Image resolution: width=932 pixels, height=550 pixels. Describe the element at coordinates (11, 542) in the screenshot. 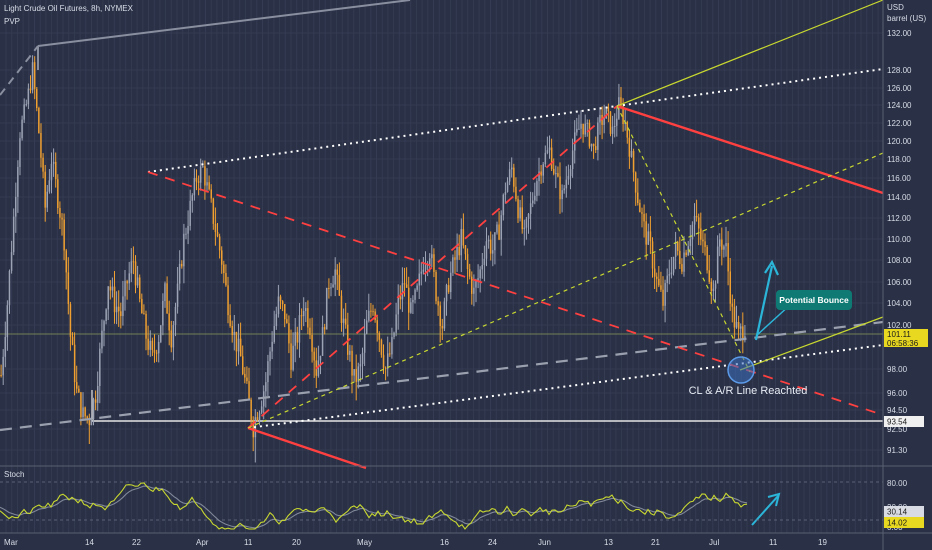

I see `time-tick-label: Mar` at that location.